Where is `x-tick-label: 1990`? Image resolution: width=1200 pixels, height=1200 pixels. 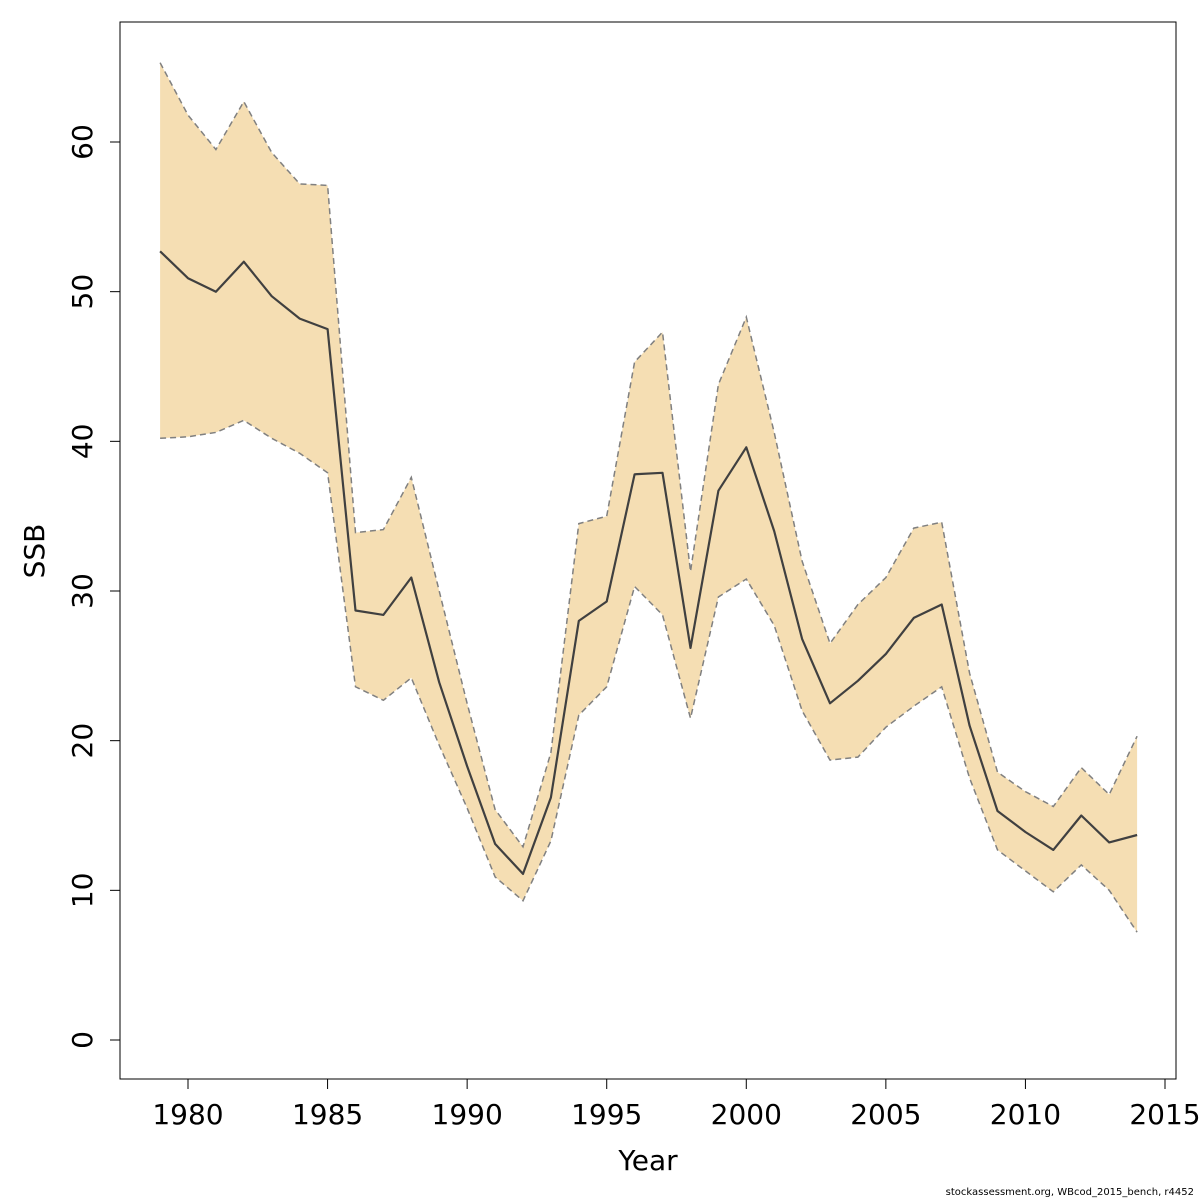 x-tick-label: 1990 is located at coordinates (467, 1114).